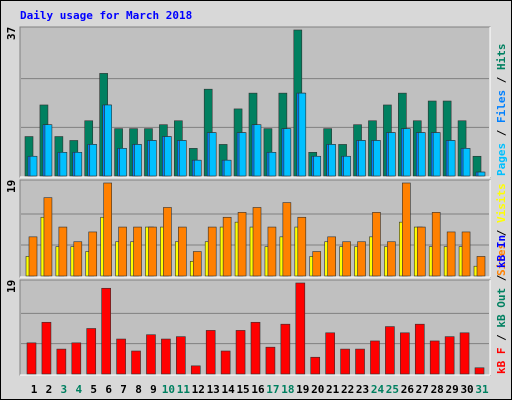  Describe the element at coordinates (64, 389) in the screenshot. I see `x-tick-label: 3` at that location.